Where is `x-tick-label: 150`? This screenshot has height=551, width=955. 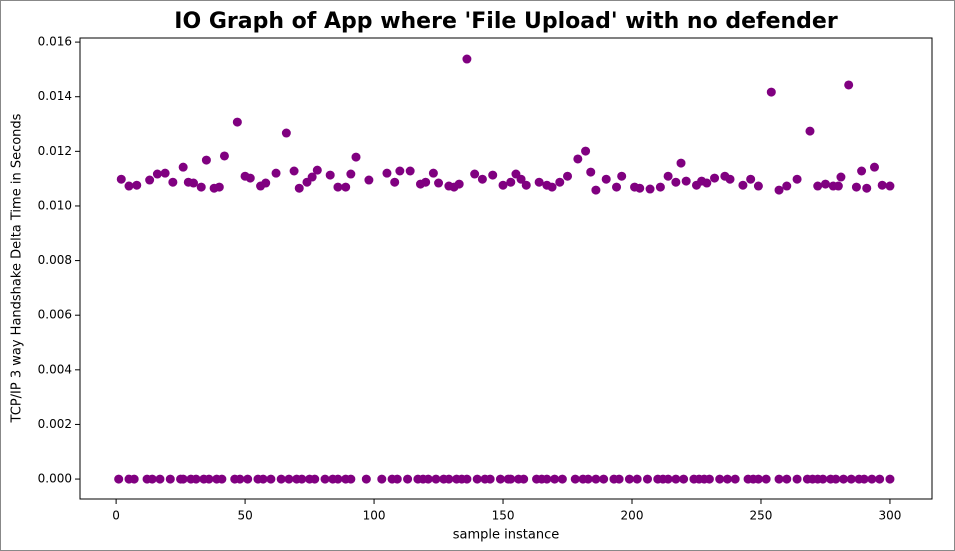
x-tick-label: 150 is located at coordinates (503, 516).